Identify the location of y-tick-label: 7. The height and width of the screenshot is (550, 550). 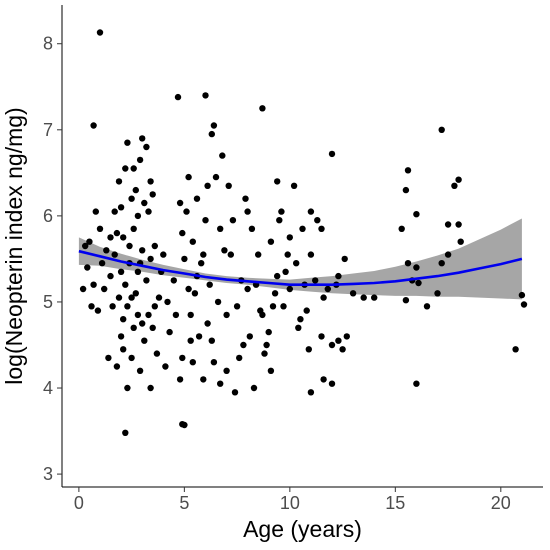
(48, 130).